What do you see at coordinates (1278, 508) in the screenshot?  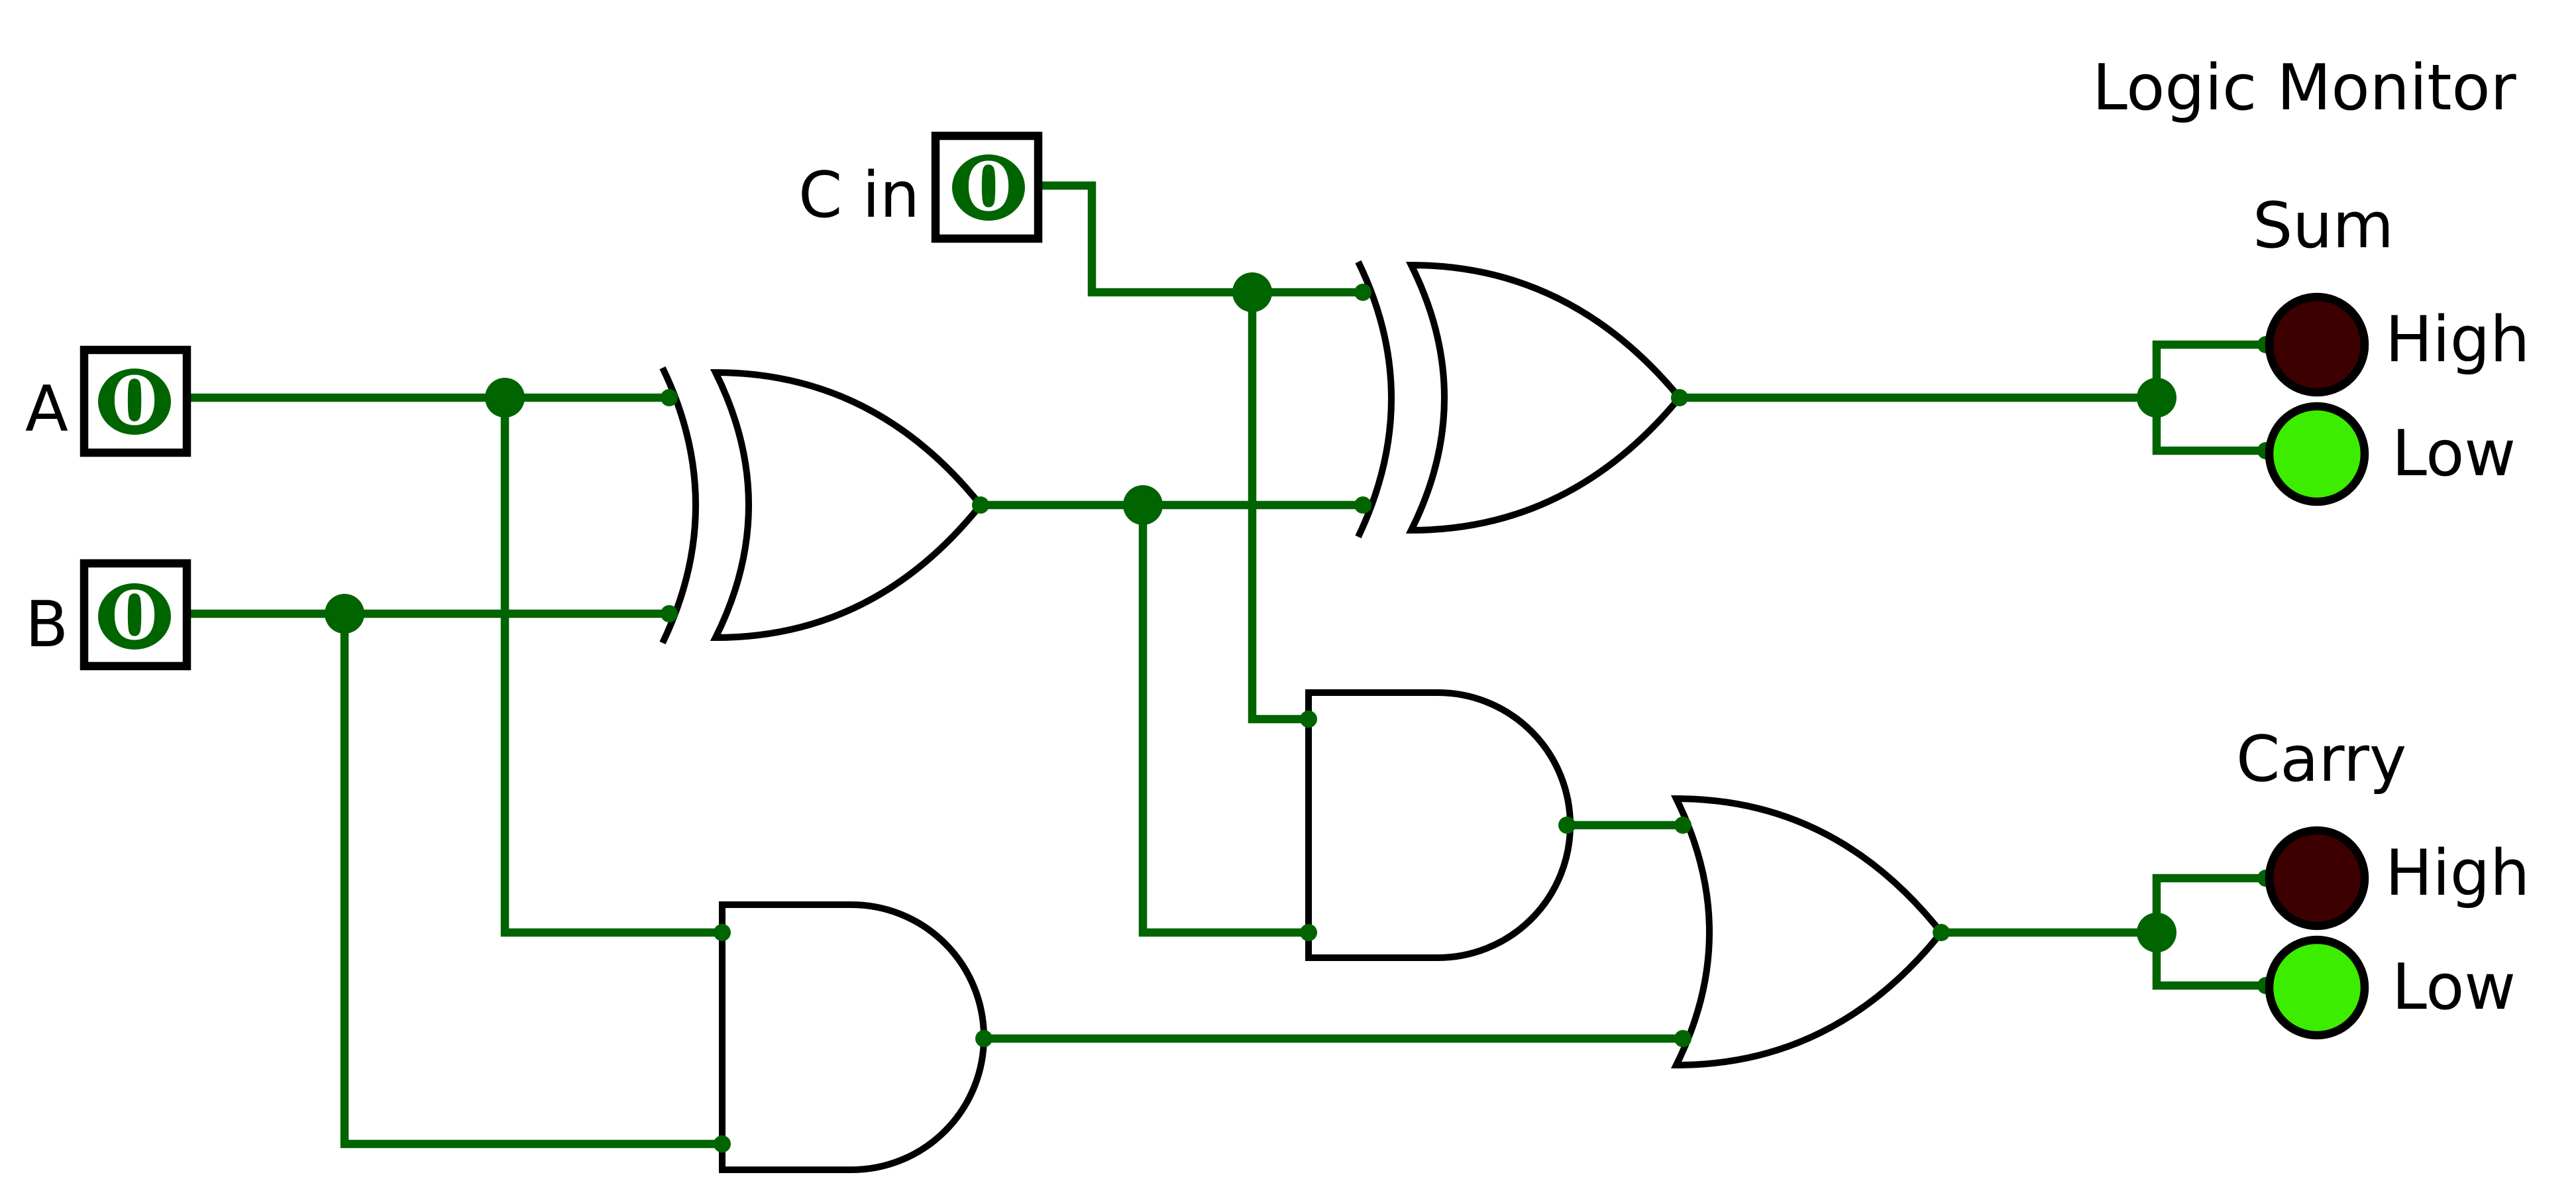 I see `wire-cin-to-and2` at bounding box center [1278, 508].